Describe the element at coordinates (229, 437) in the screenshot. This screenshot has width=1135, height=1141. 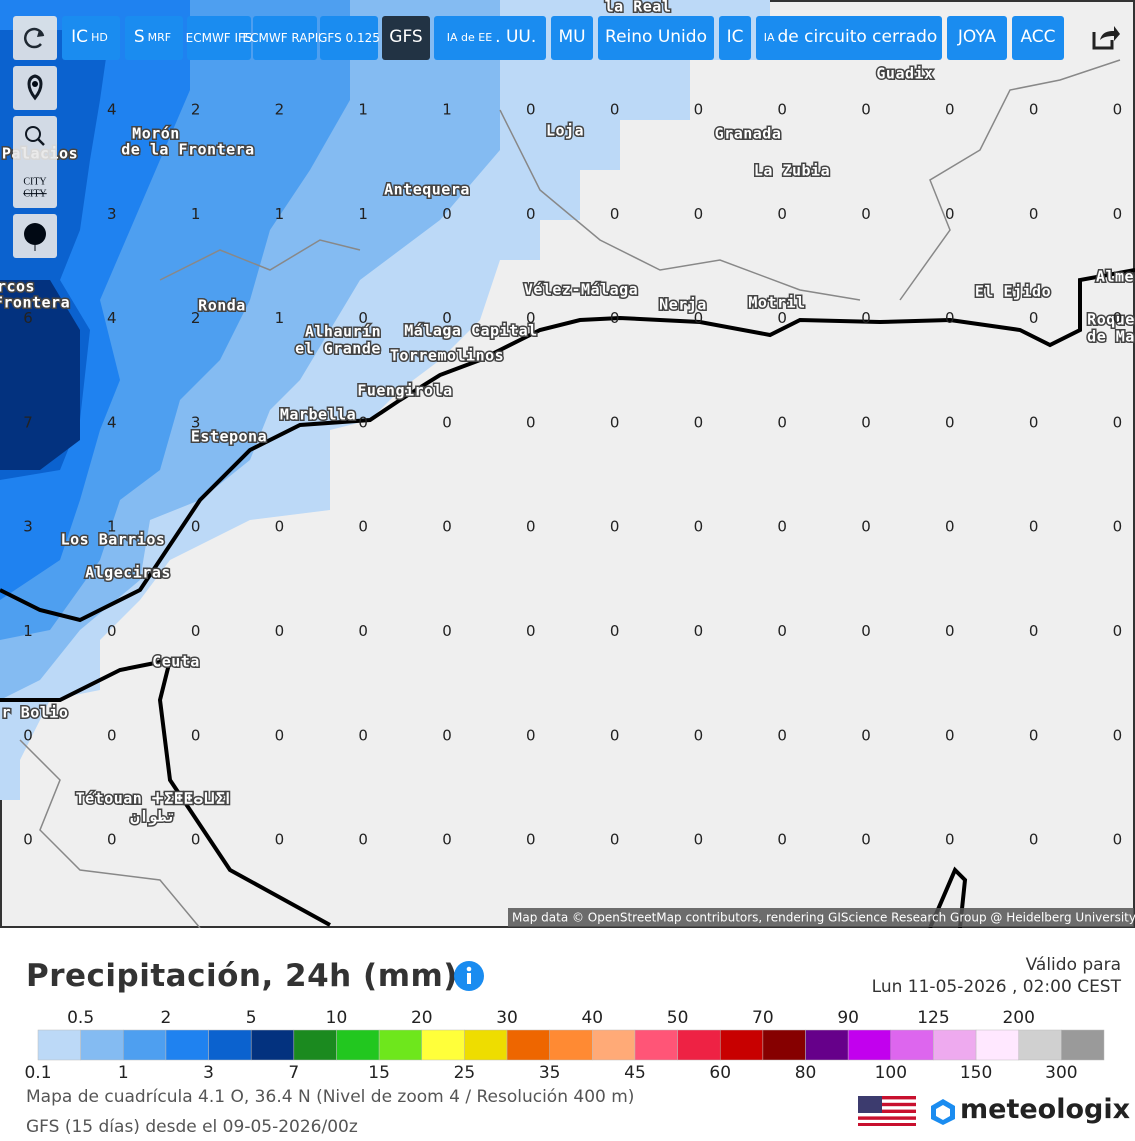
I see `place-label: Estepona` at that location.